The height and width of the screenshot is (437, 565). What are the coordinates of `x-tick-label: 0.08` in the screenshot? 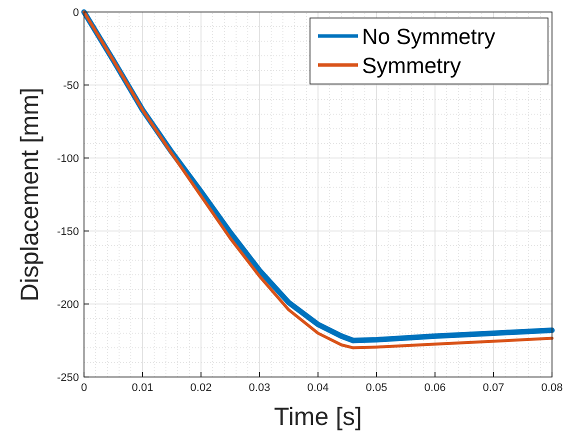 It's located at (552, 388).